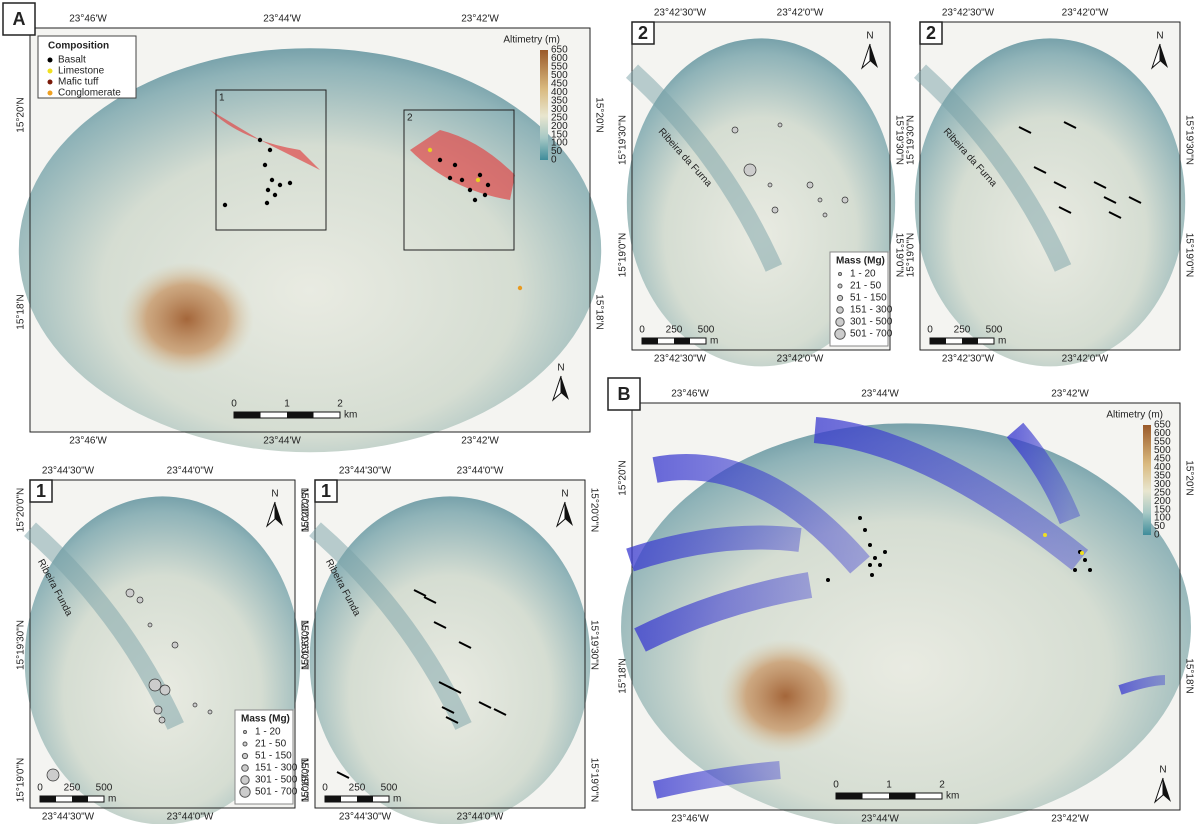 The image size is (1200, 824). What do you see at coordinates (340, 404) in the screenshot?
I see `scale-label: 2` at bounding box center [340, 404].